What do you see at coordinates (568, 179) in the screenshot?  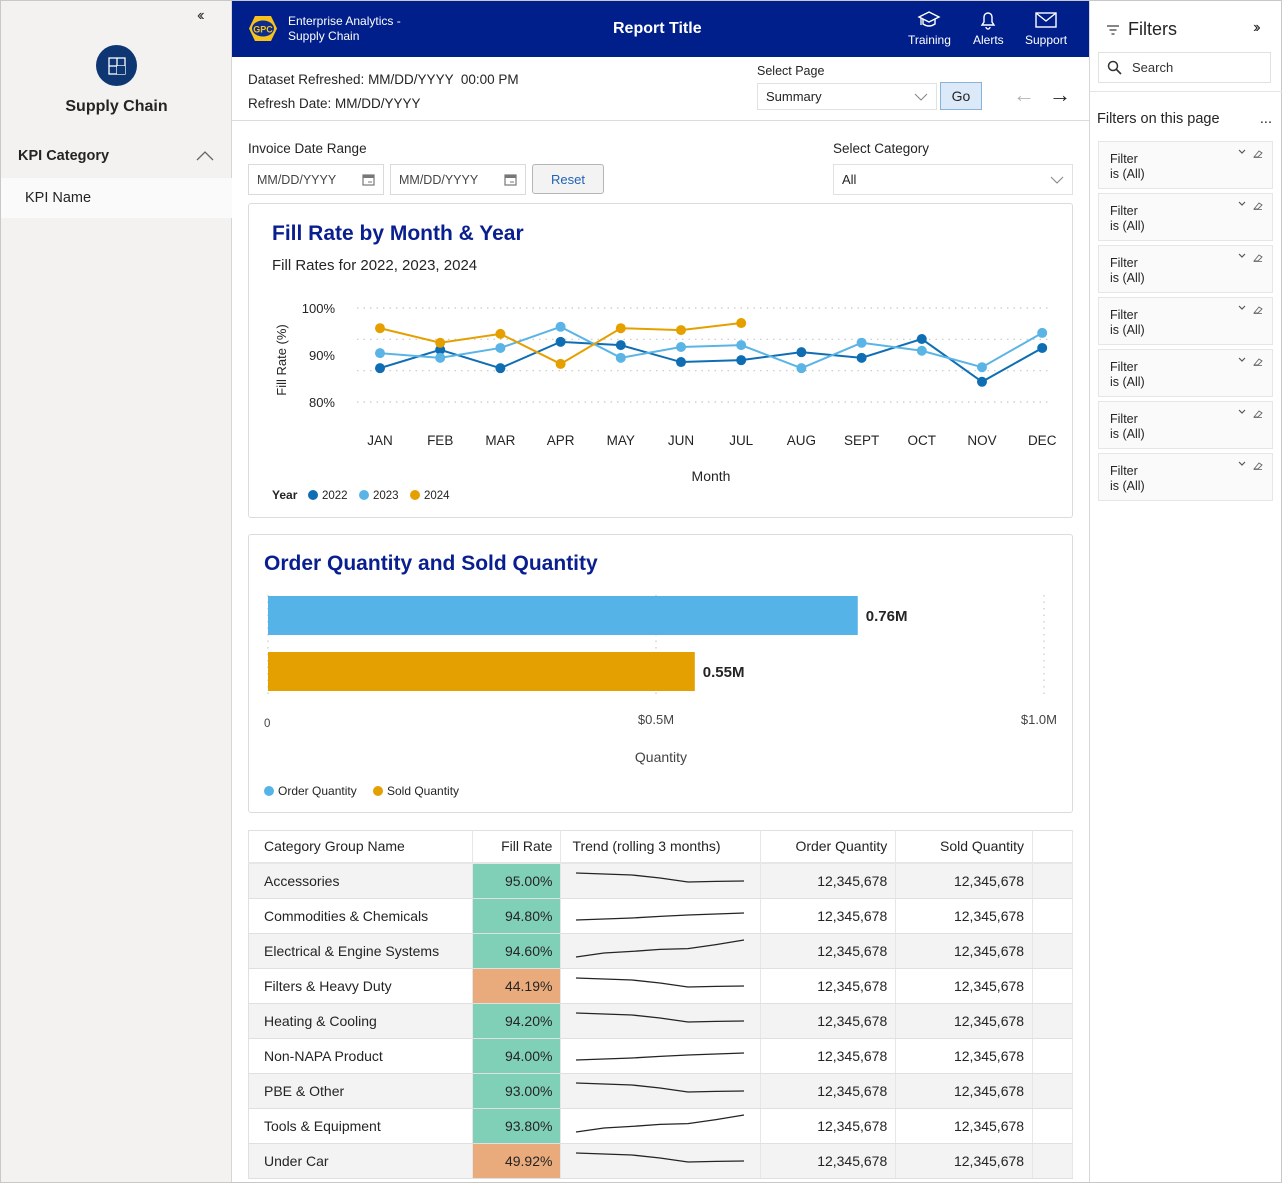 I see `reset-button: Reset` at bounding box center [568, 179].